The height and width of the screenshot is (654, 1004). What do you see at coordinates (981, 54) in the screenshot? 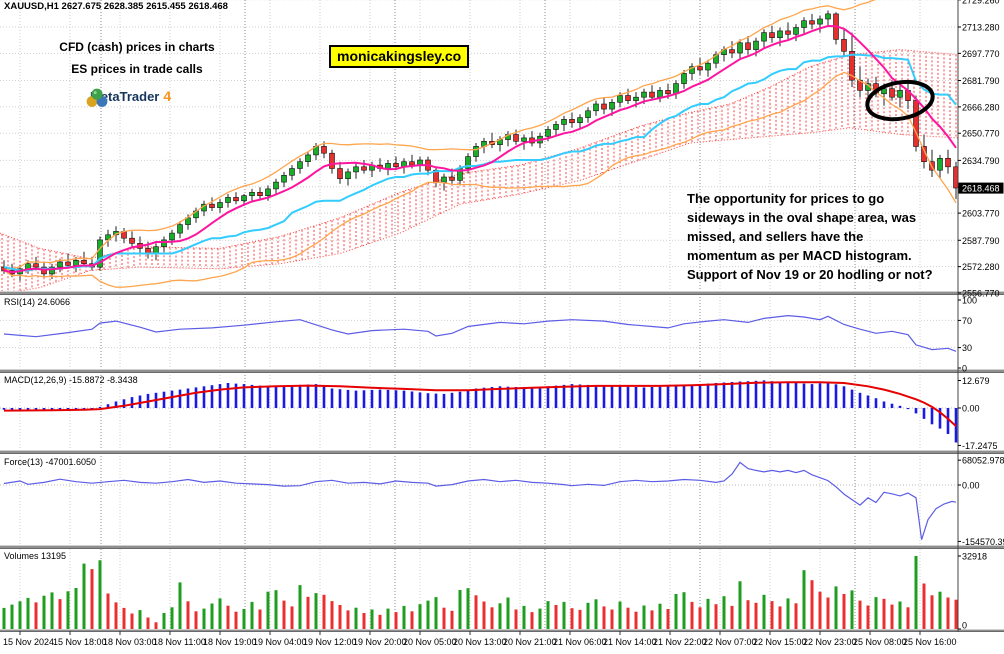
I see `svg-text: 2697.770` at bounding box center [981, 54].